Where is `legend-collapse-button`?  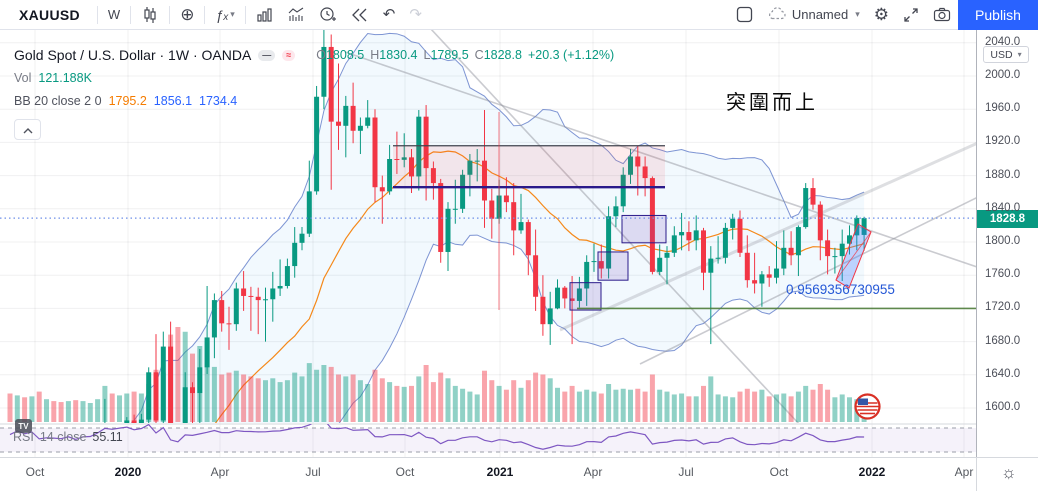 legend-collapse-button is located at coordinates (27, 129).